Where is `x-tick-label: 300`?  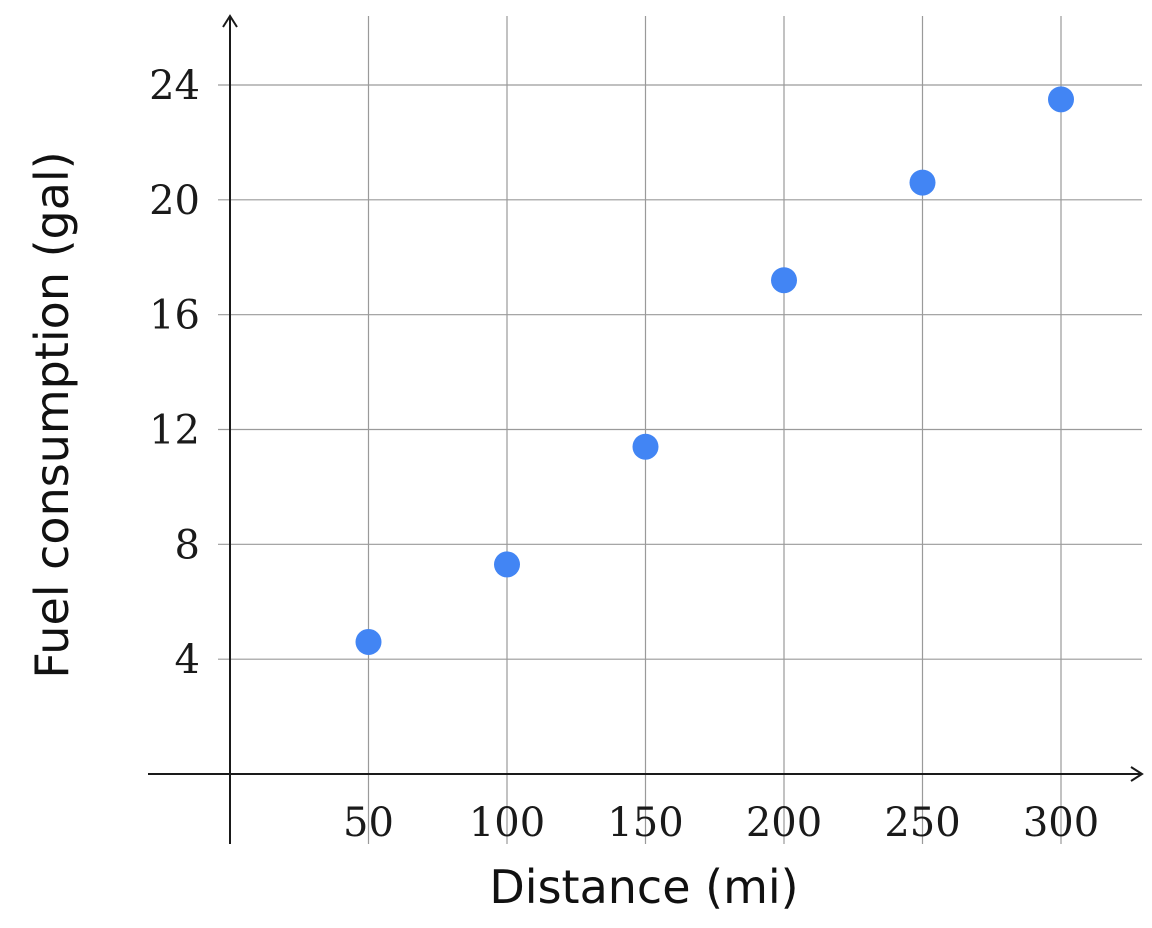 x-tick-label: 300 is located at coordinates (1061, 823).